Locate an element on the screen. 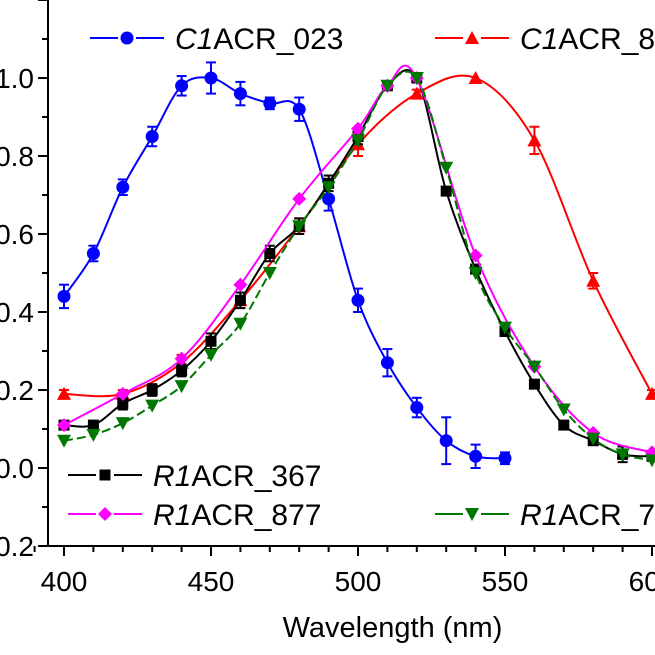 The width and height of the screenshot is (655, 655). x-tick-label: 550 is located at coordinates (505, 581).